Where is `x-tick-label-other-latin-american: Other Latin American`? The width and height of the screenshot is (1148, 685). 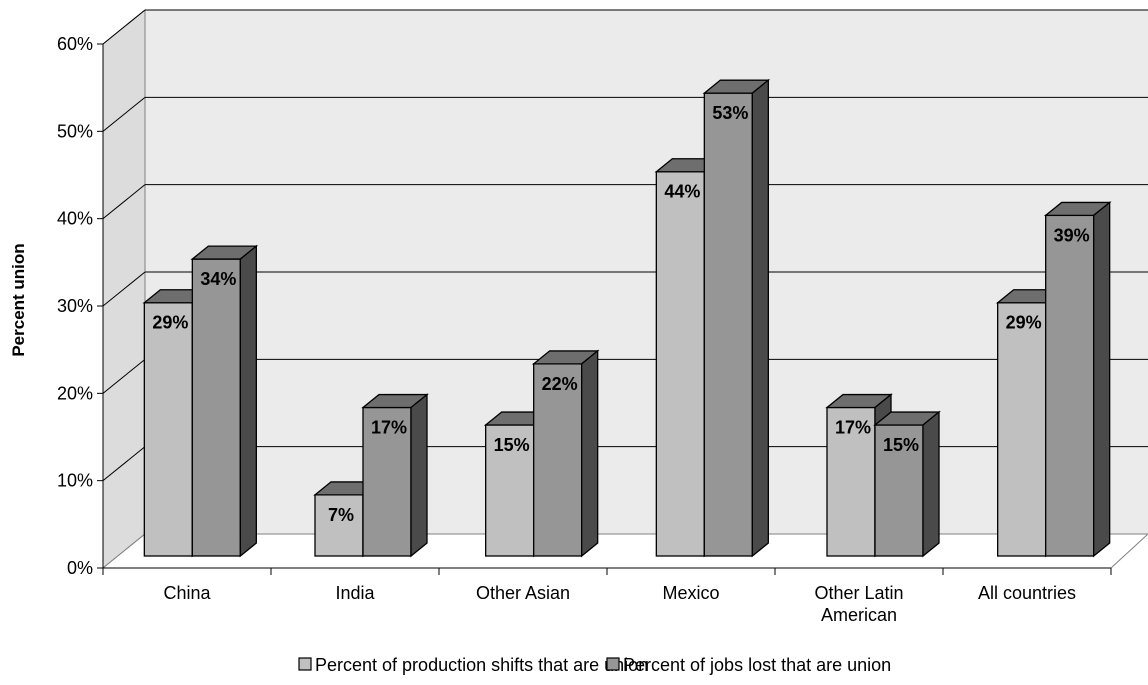 x-tick-label-other-latin-american: Other Latin American is located at coordinates (858, 604).